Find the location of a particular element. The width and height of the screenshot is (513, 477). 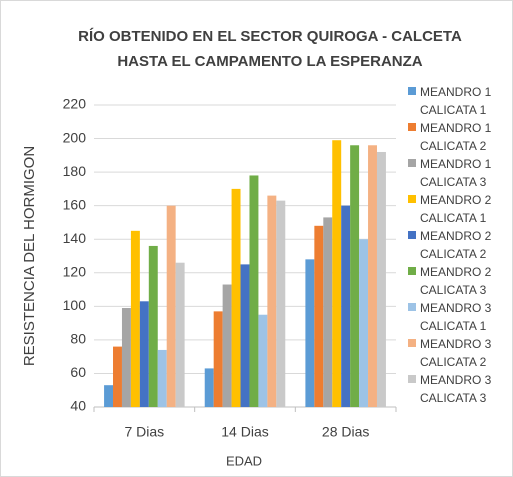

y-tick-label: 220 is located at coordinates (75, 104).